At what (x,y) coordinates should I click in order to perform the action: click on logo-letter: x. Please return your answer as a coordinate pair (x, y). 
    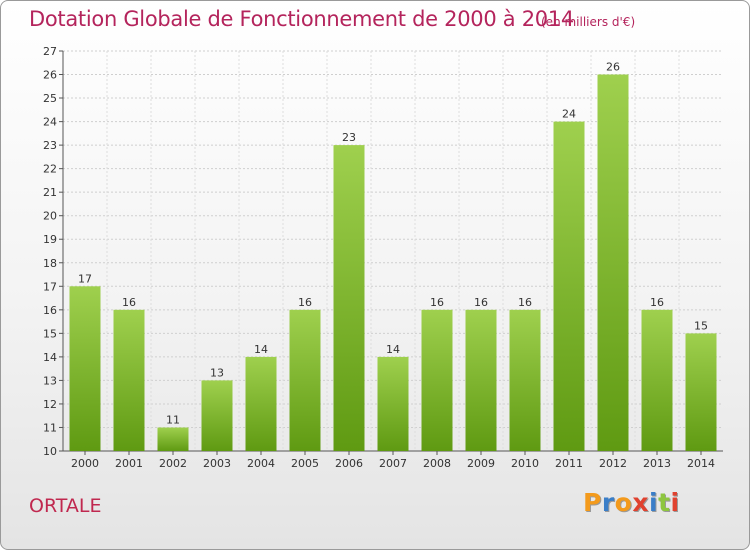
    Looking at the image, I should click on (640, 502).